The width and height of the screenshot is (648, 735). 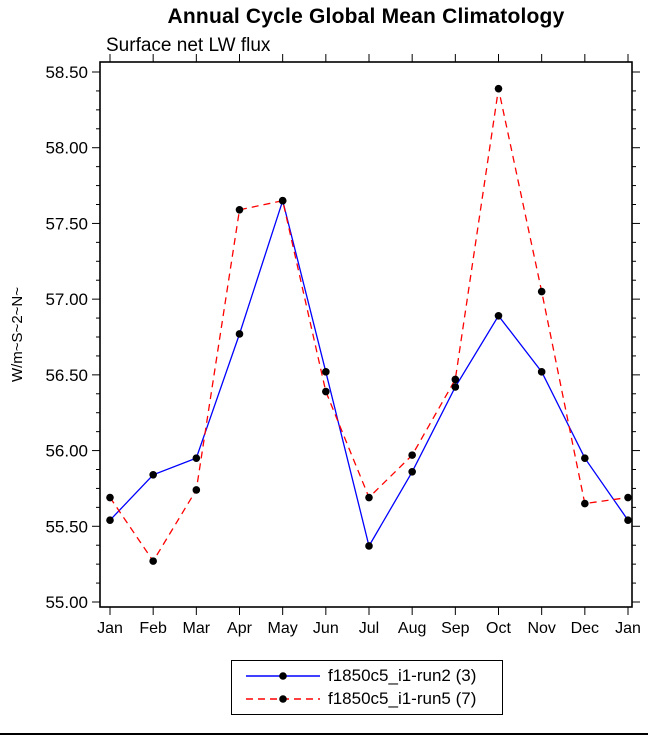 I want to click on x-tick-label: May, so click(x=283, y=628).